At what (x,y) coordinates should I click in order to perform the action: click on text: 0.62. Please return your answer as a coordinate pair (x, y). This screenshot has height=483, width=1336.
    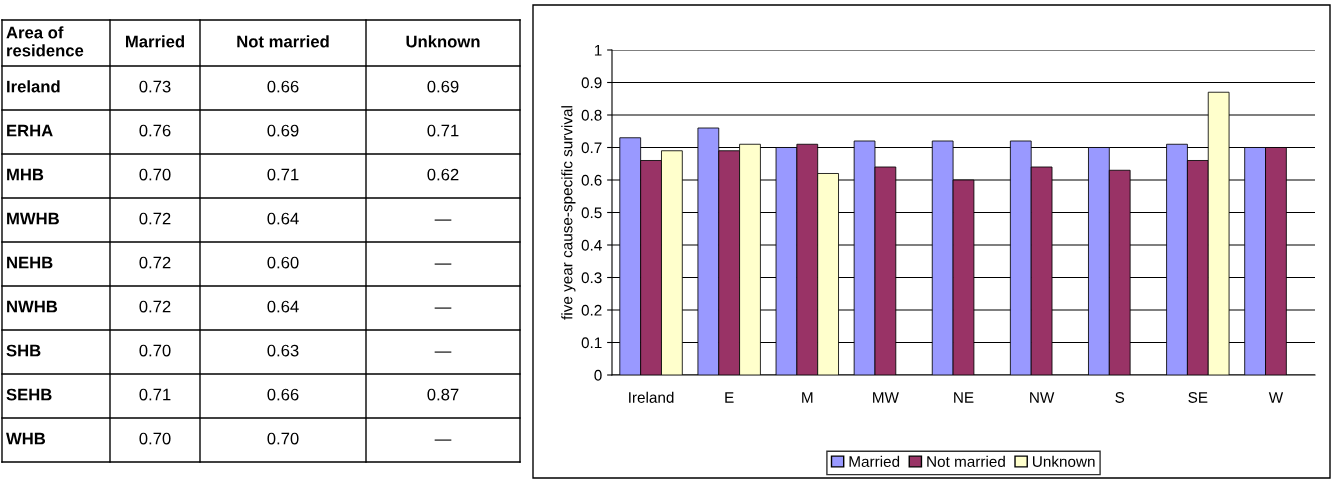
    Looking at the image, I should click on (443, 174).